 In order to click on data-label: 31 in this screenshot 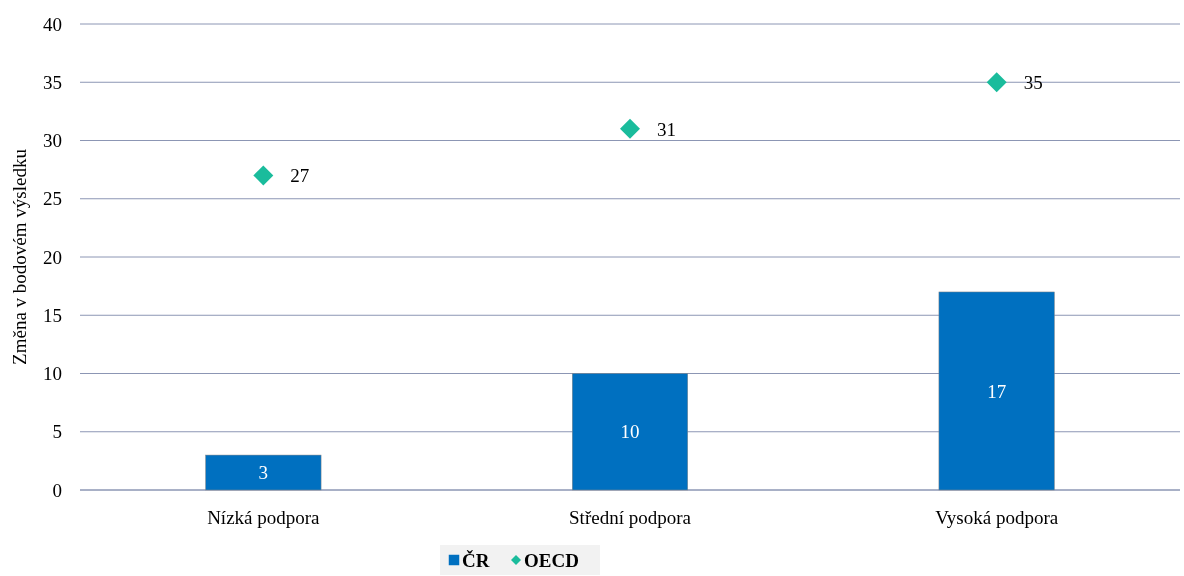, I will do `click(666, 129)`.